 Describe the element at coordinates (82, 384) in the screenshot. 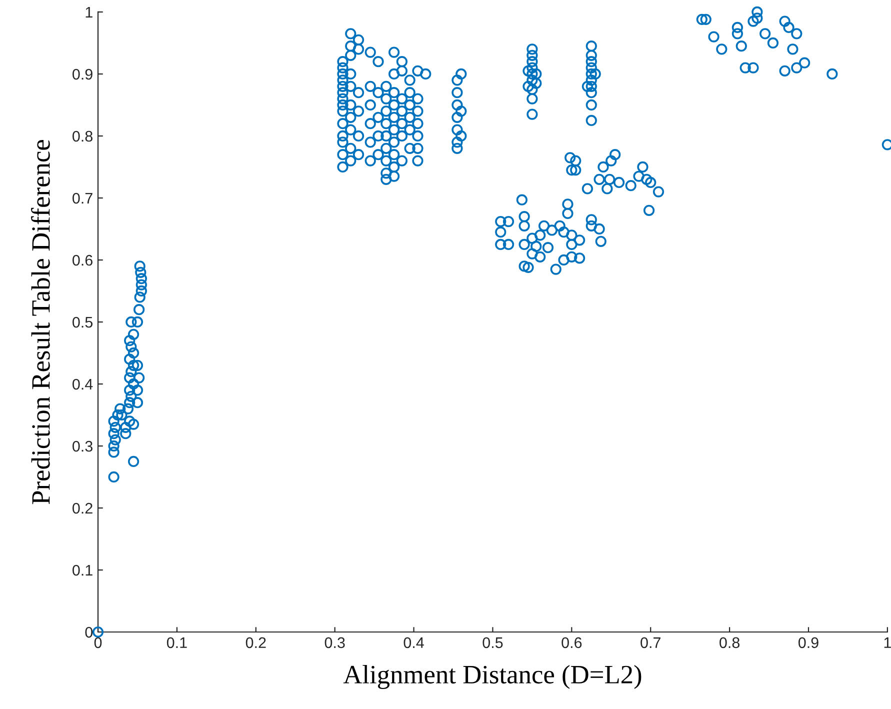

I see `y-tick-label: 0.4` at that location.